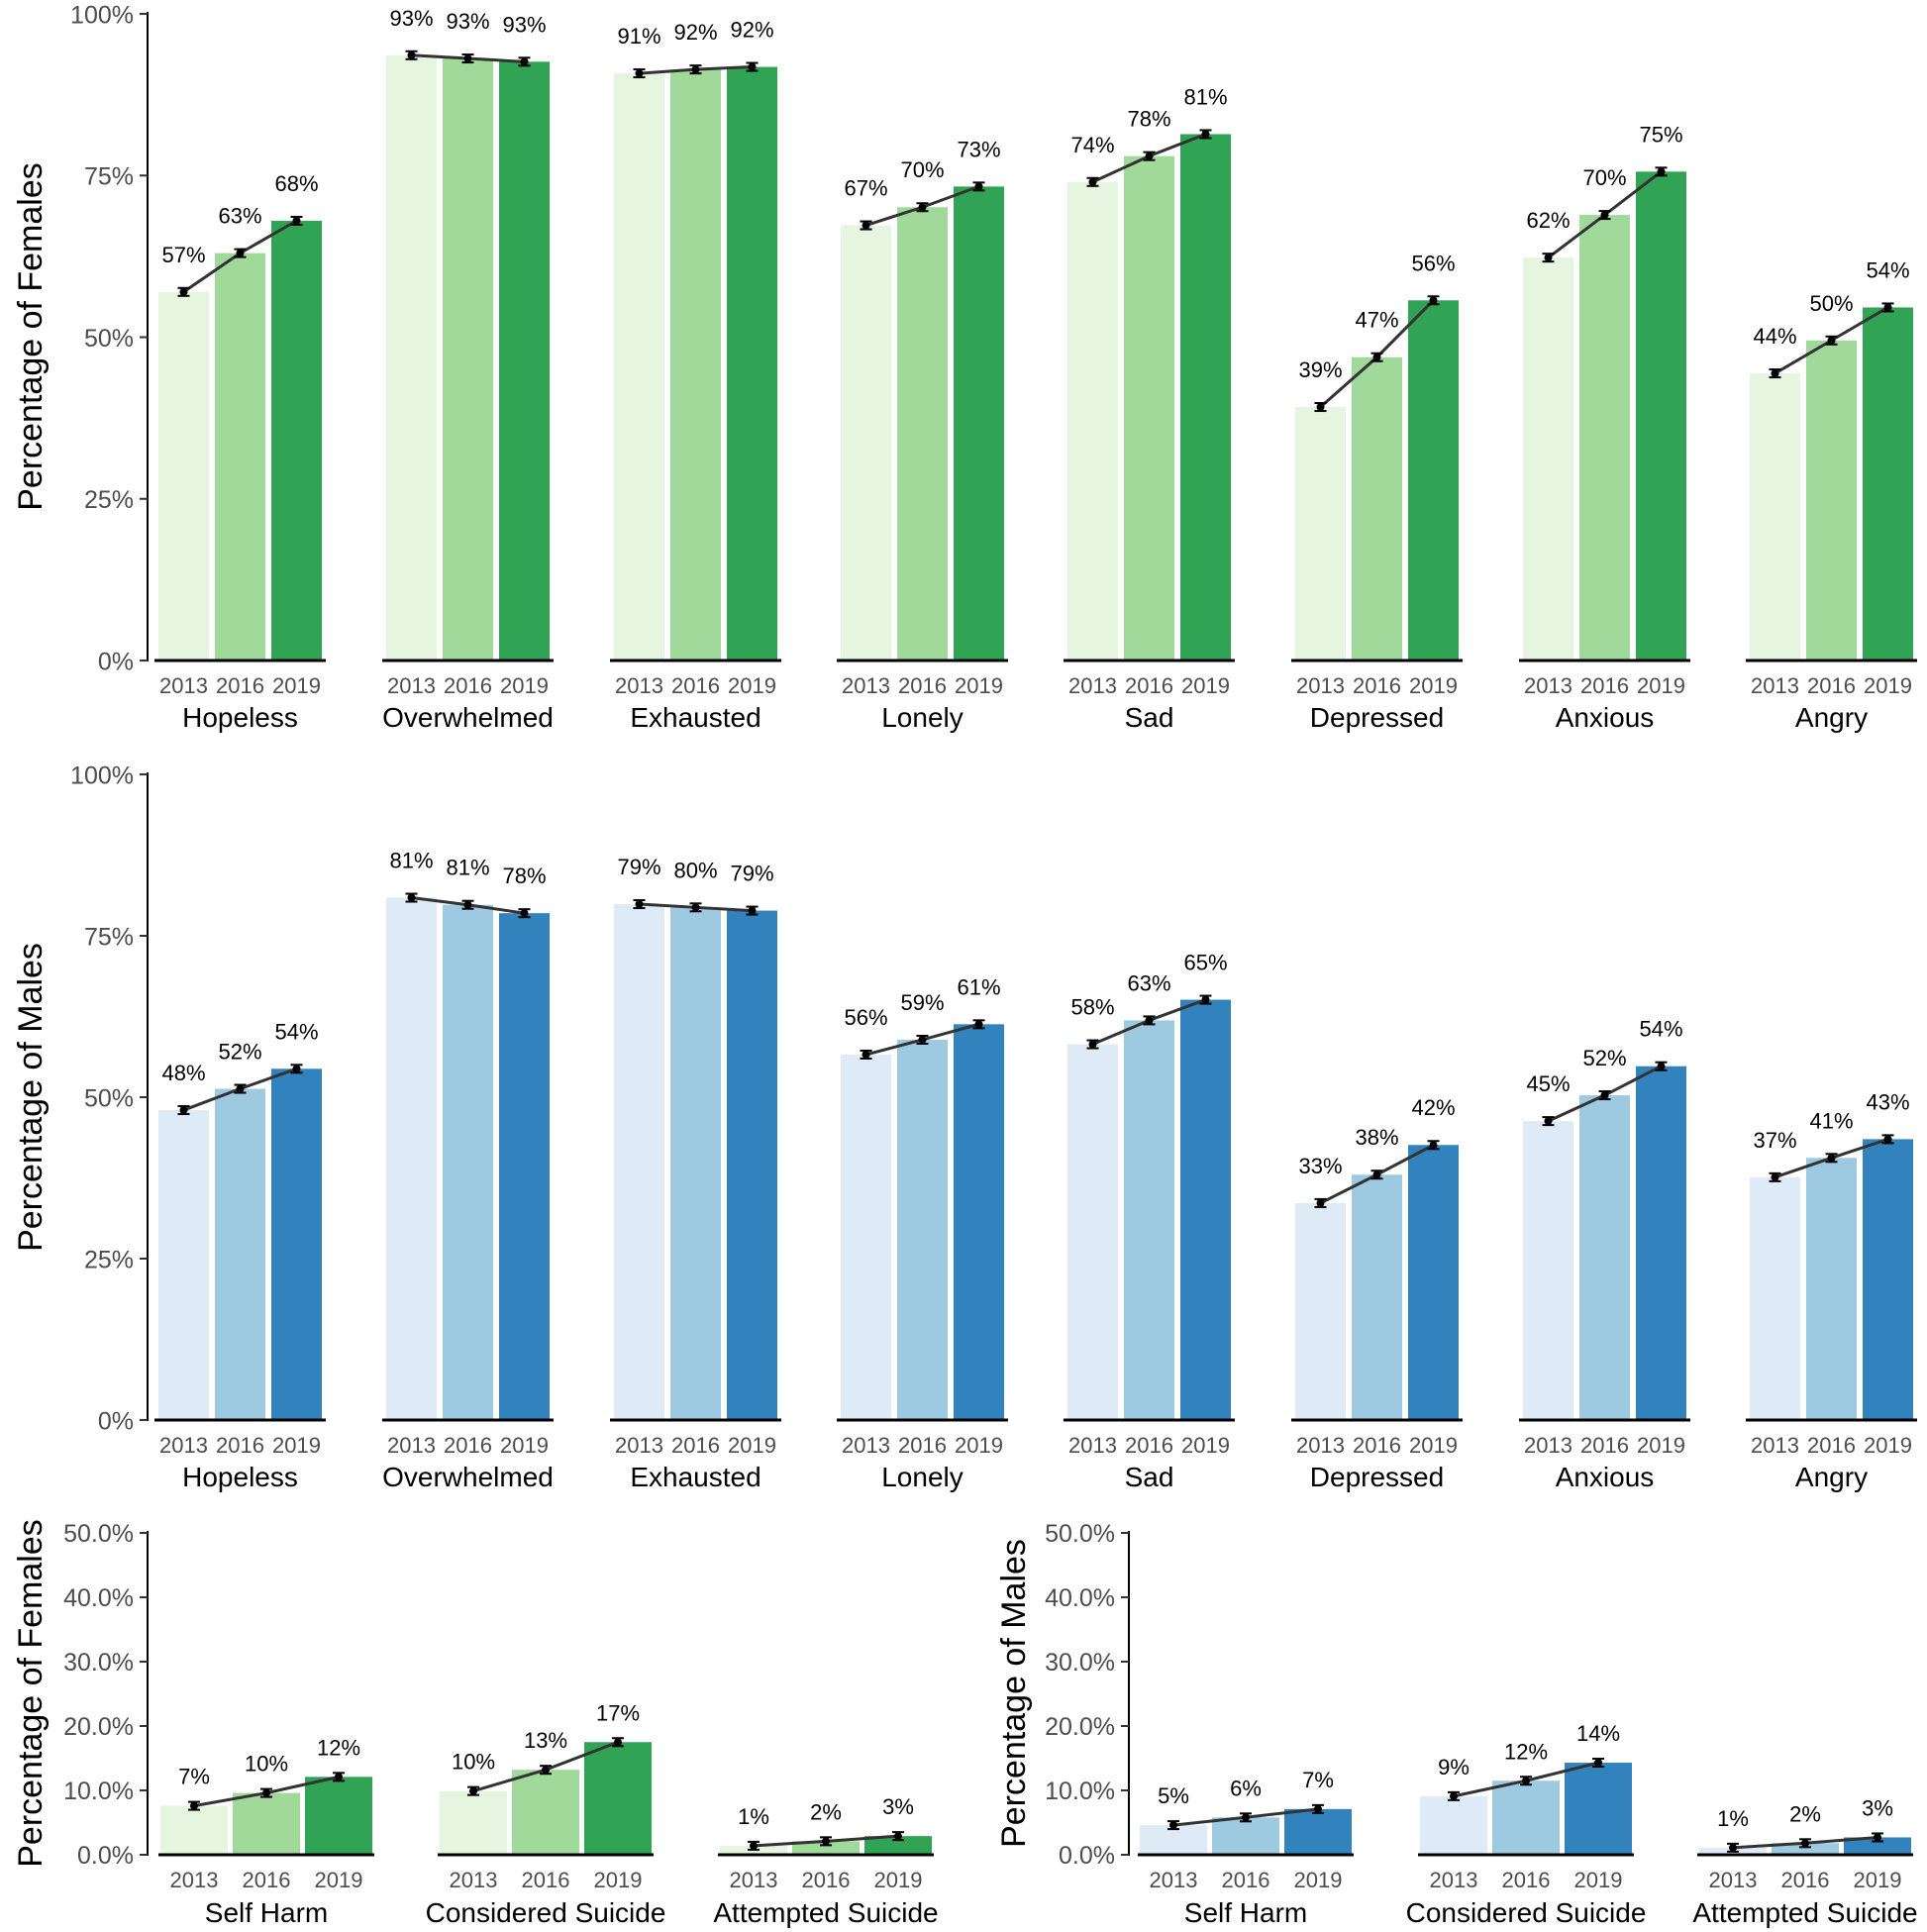 This screenshot has height=1932, width=1927. What do you see at coordinates (825, 1912) in the screenshot?
I see `category-label: Attempted Suicide` at bounding box center [825, 1912].